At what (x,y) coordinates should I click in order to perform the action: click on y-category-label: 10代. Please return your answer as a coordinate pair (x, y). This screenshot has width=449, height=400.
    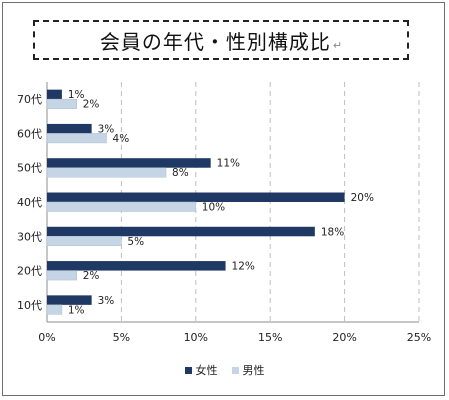
    Looking at the image, I should click on (29, 305).